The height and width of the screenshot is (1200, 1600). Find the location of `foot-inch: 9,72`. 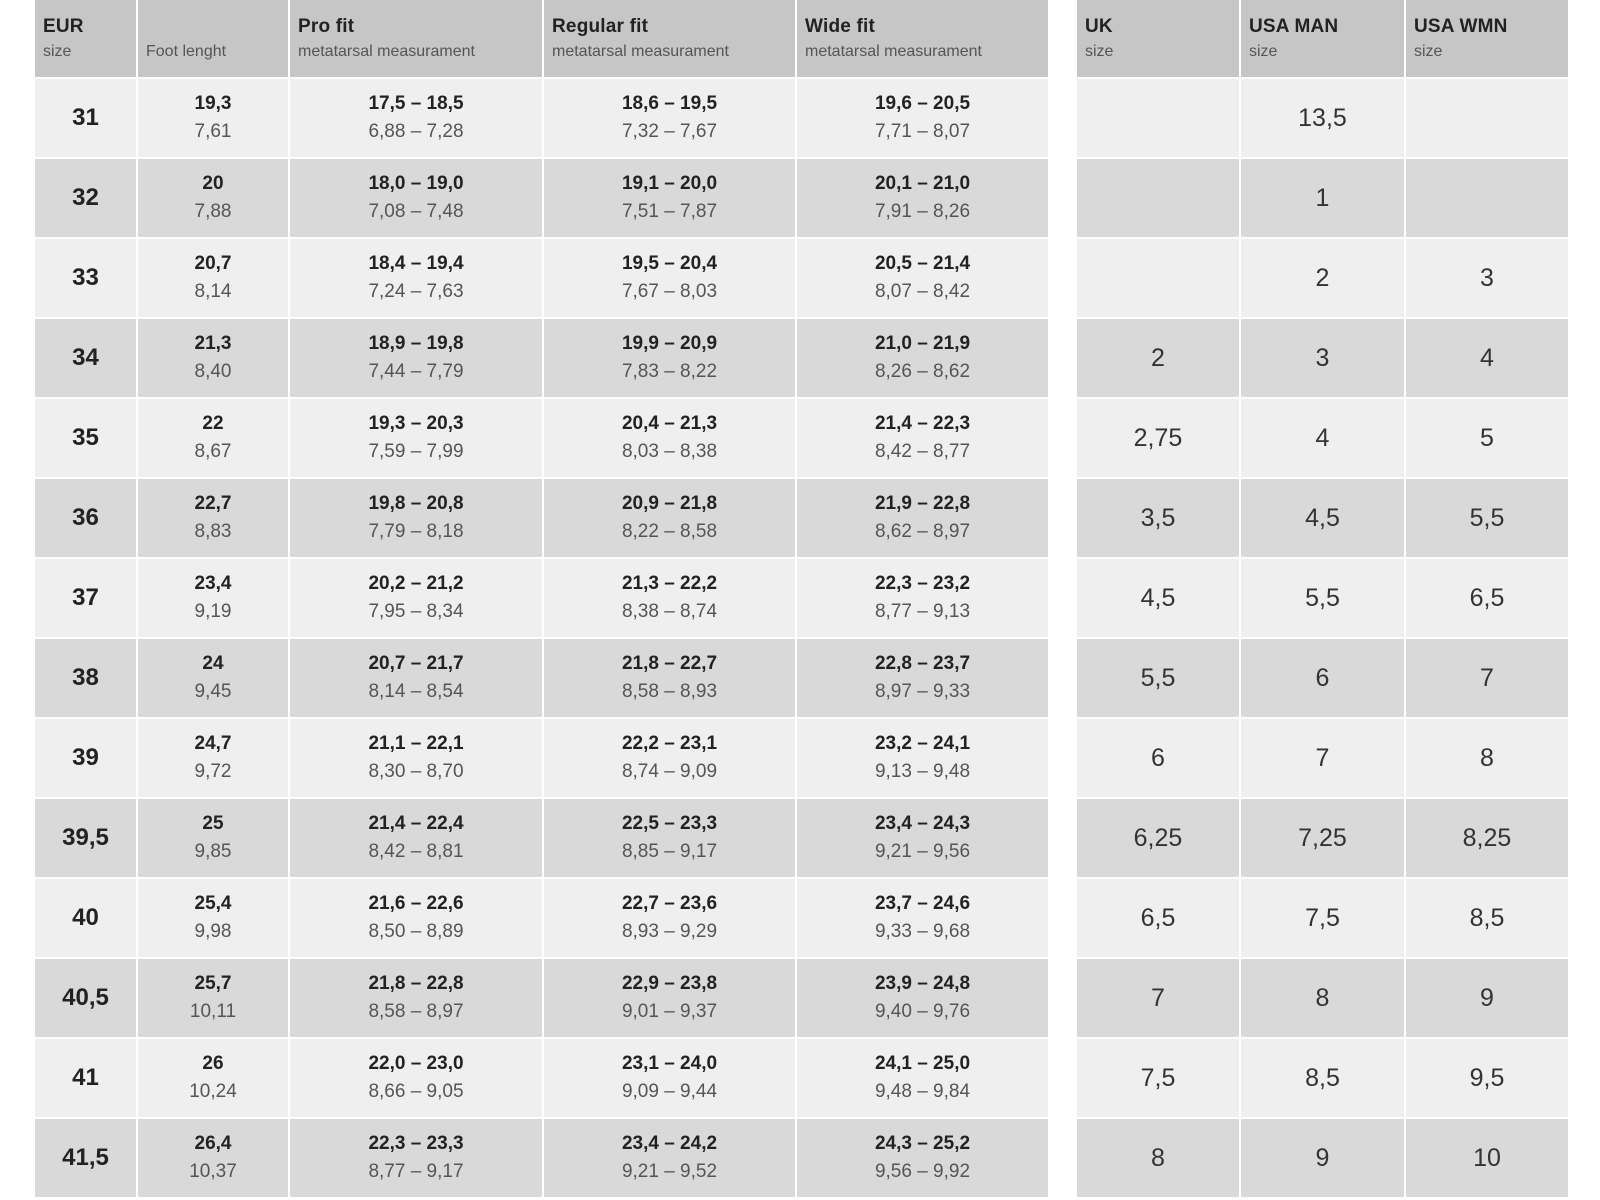

foot-inch: 9,72 is located at coordinates (213, 771).